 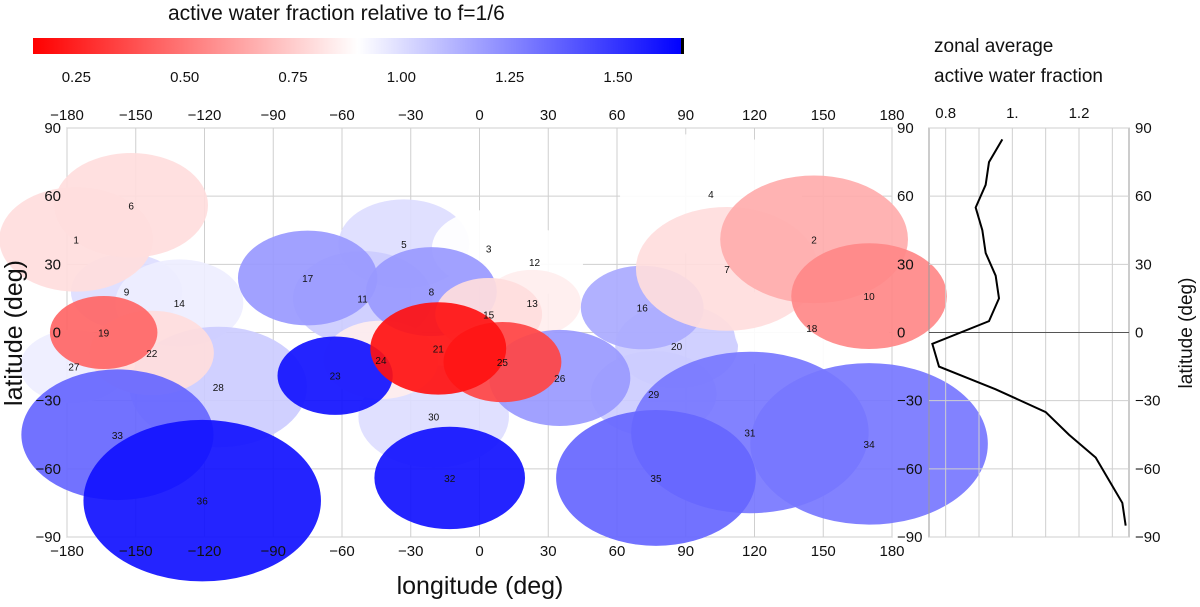 What do you see at coordinates (205, 551) in the screenshot?
I see `x-tick-label-bottom: −120` at bounding box center [205, 551].